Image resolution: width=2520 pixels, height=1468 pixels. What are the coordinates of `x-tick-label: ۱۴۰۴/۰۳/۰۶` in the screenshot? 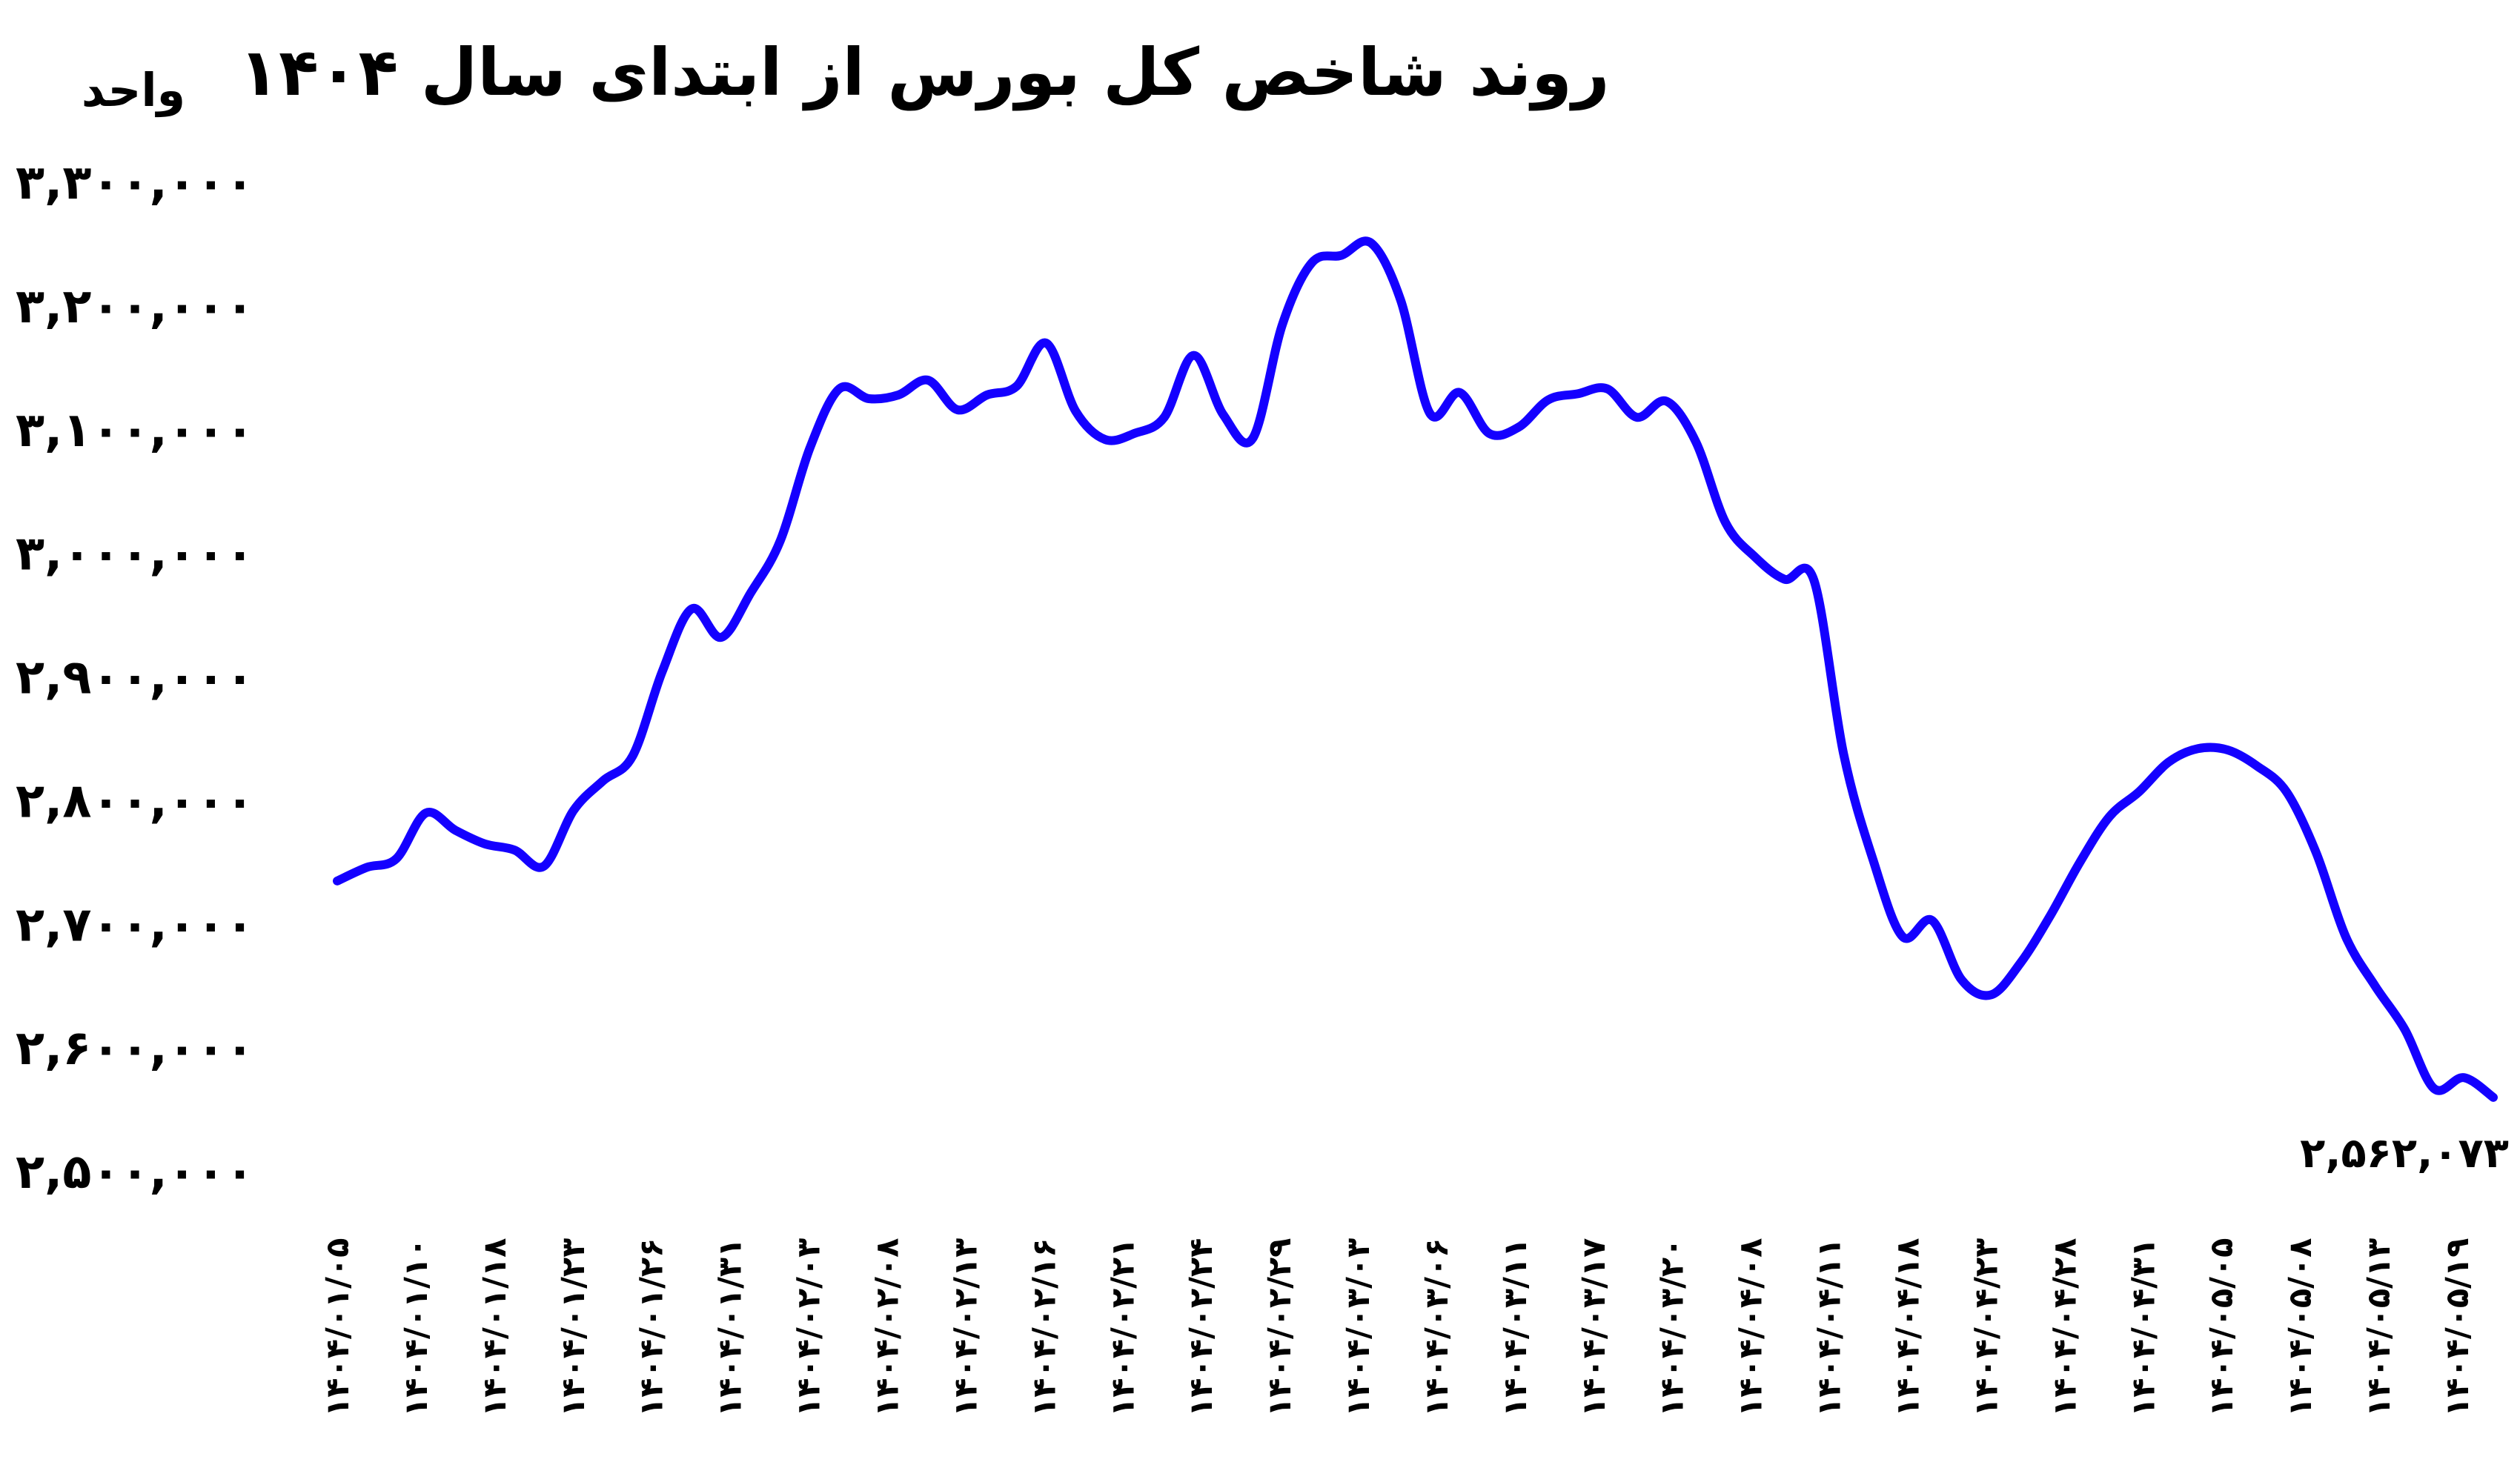 It's located at (1438, 1327).